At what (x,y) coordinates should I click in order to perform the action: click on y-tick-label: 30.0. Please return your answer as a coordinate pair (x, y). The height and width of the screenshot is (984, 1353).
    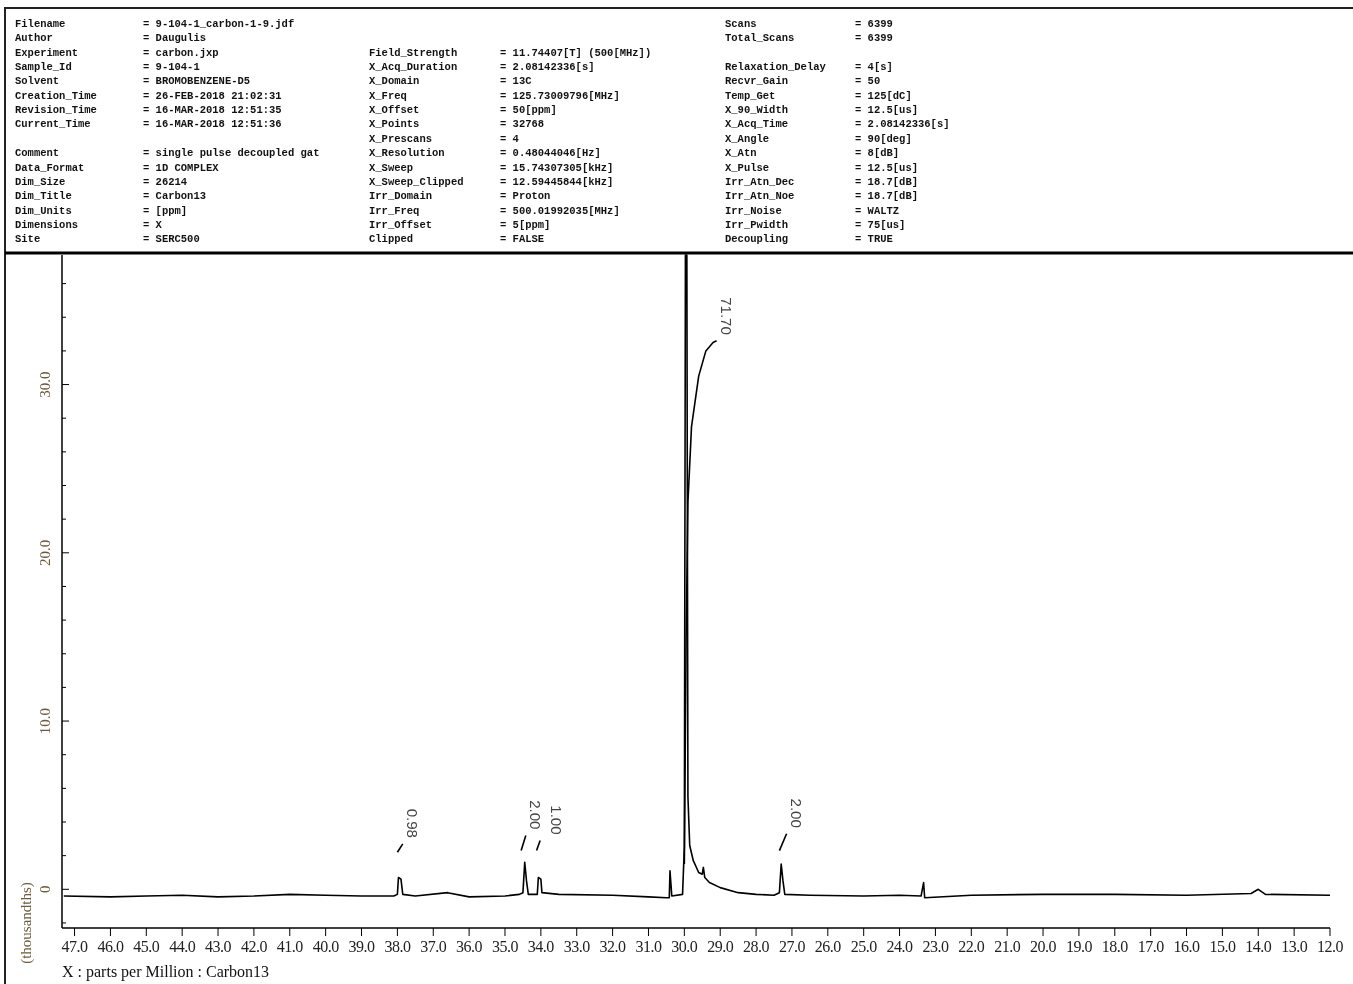
    Looking at the image, I should click on (45, 384).